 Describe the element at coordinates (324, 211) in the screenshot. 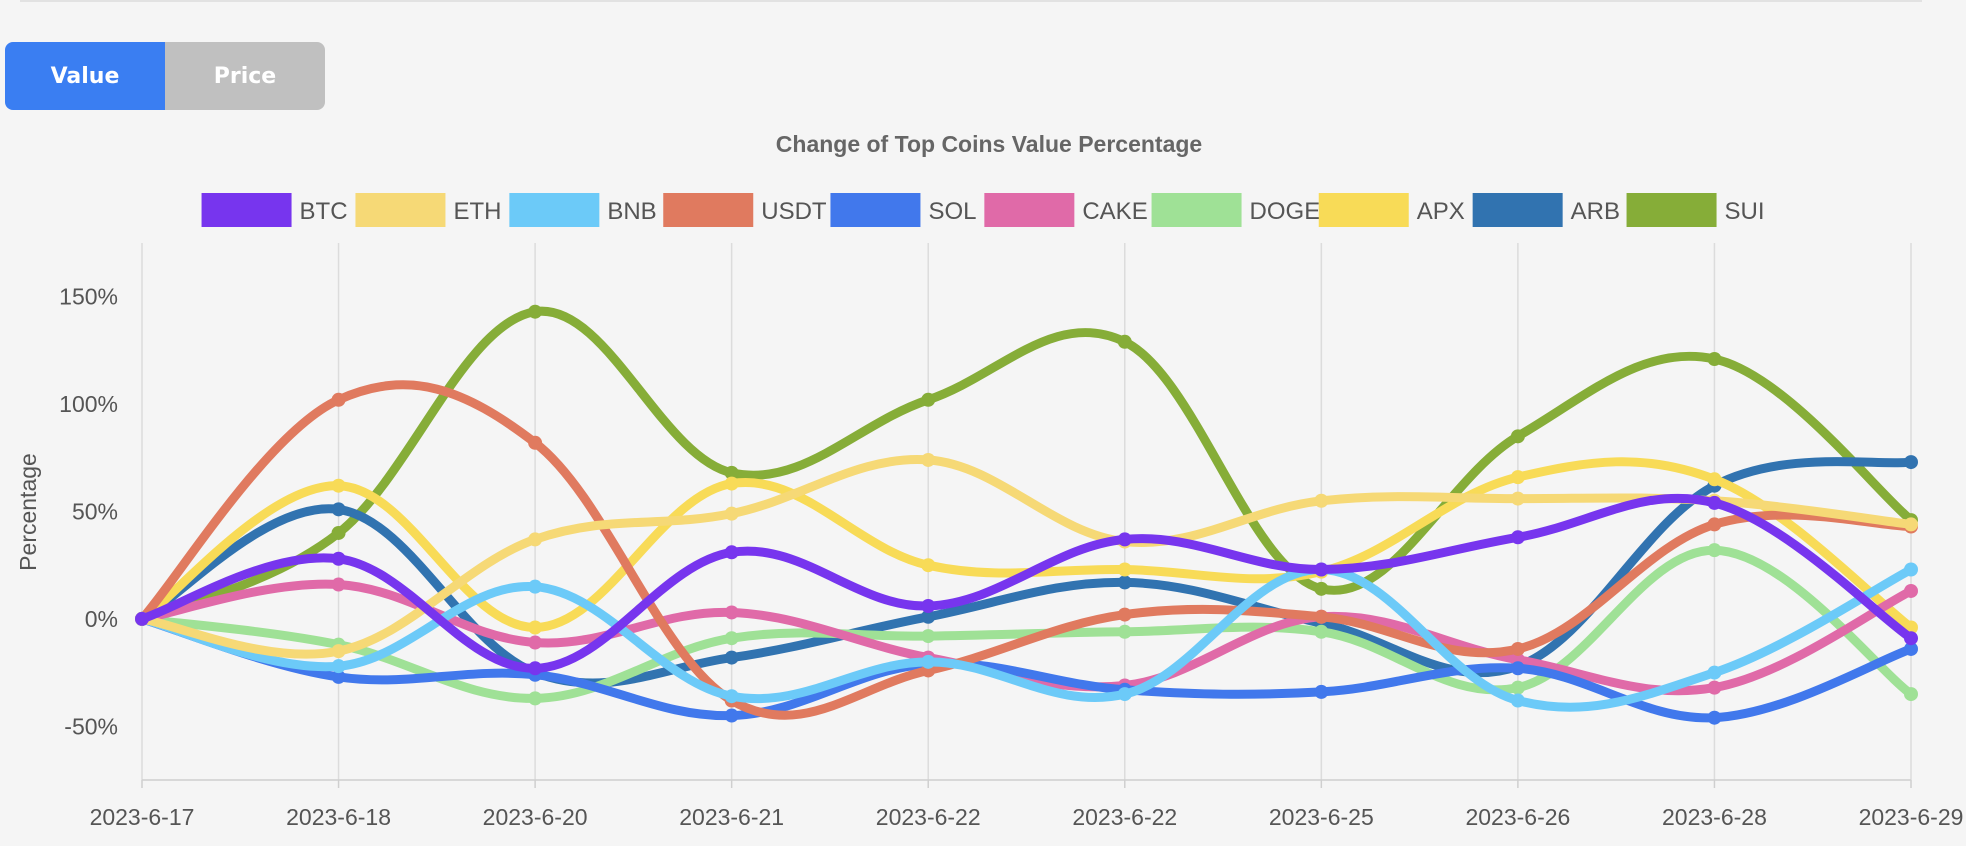

I see `legend-label-btc: BTC` at that location.